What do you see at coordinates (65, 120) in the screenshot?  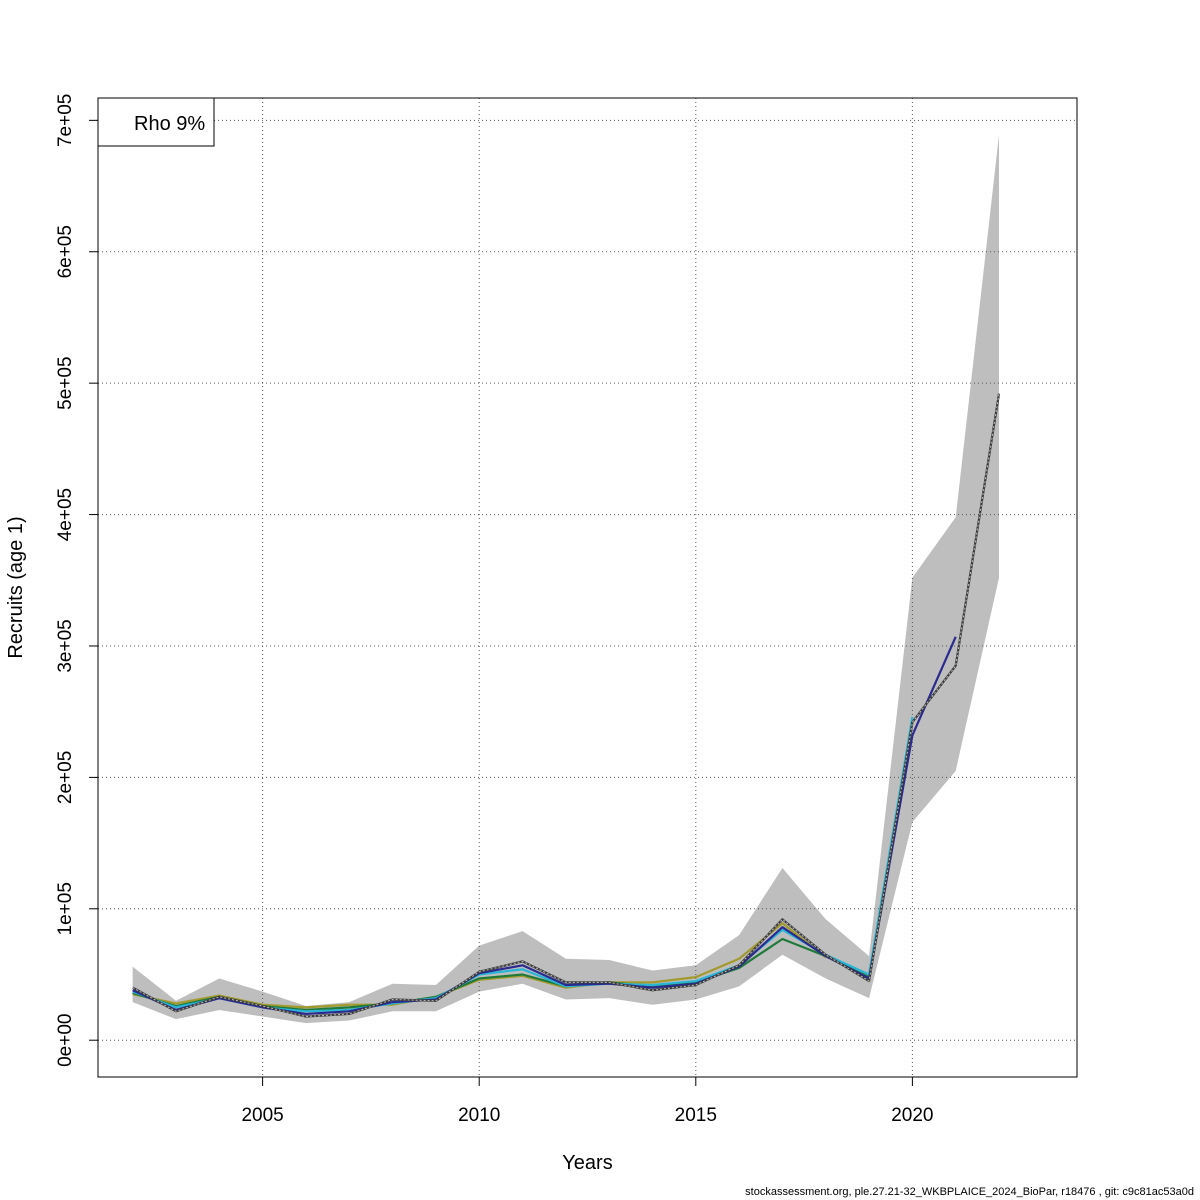 I see `y-tick-label: 7e+05` at bounding box center [65, 120].